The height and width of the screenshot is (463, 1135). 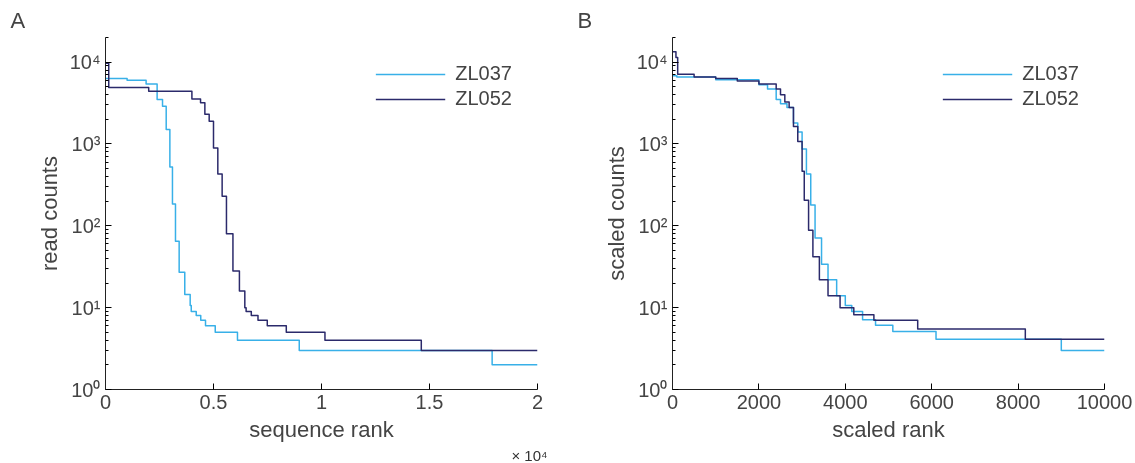 What do you see at coordinates (616, 213) in the screenshot?
I see `y-axis-title: scaled counts` at bounding box center [616, 213].